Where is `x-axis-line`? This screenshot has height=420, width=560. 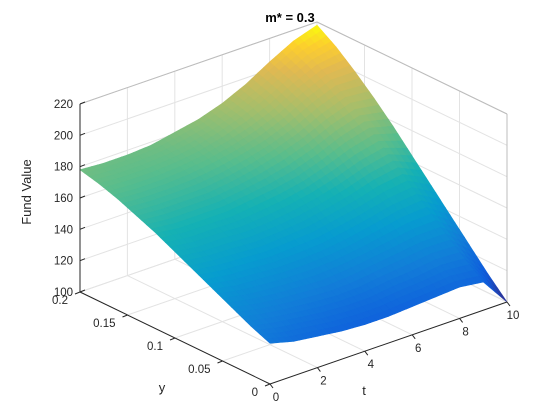
x-axis-line is located at coordinates (388, 343).